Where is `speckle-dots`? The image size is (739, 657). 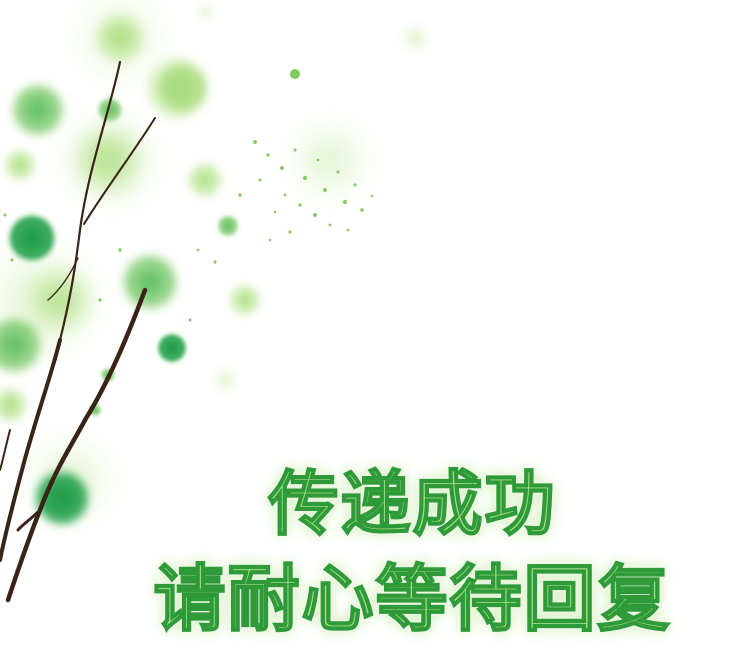
speckle-dots is located at coordinates (188, 231).